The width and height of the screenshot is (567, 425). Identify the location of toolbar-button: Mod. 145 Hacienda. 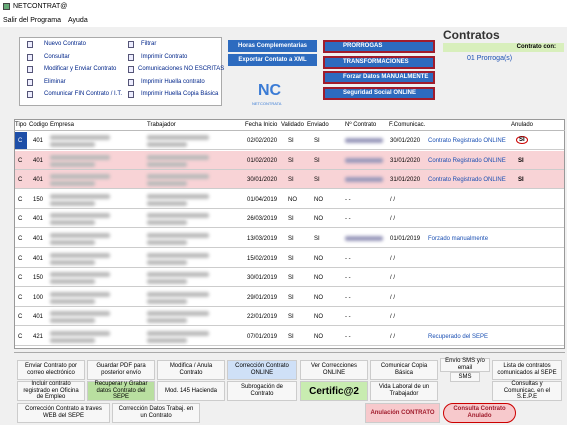
(191, 391).